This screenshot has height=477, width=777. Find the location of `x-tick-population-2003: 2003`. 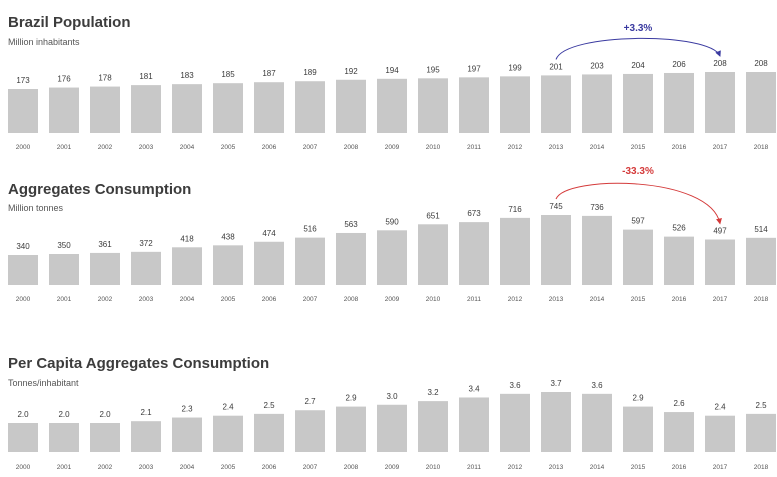

x-tick-population-2003: 2003 is located at coordinates (146, 147).